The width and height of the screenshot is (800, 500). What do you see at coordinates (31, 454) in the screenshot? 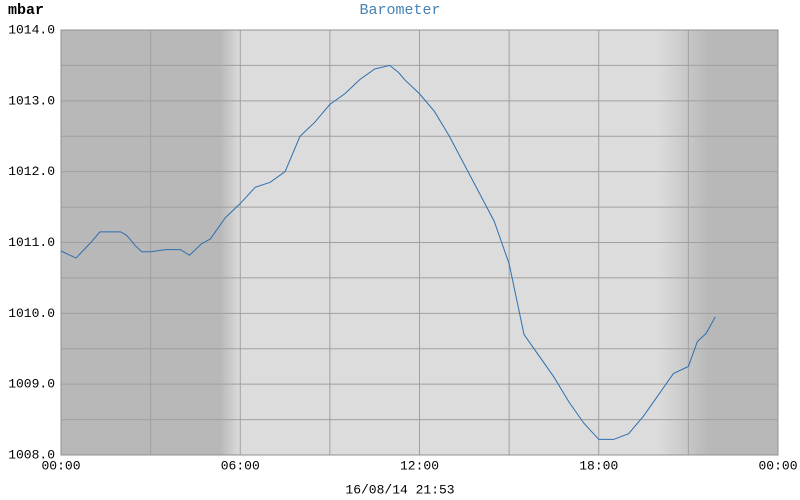
I see `y-tick-label: 1008.0` at bounding box center [31, 454].